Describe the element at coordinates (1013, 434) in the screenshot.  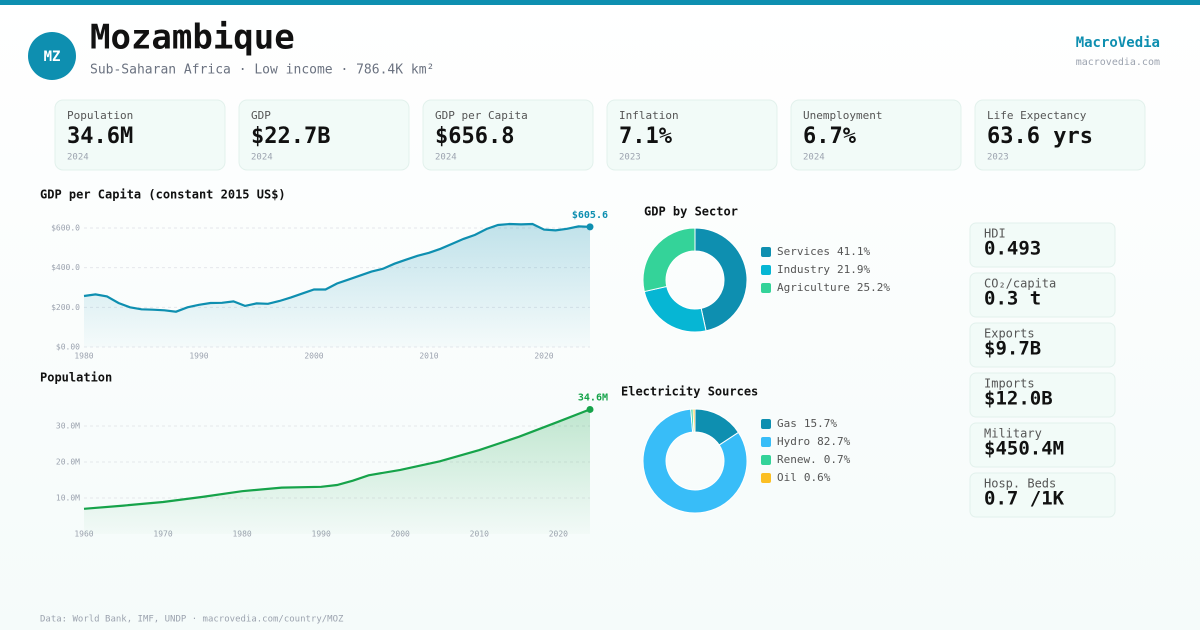
I see `stat-label: Military` at that location.